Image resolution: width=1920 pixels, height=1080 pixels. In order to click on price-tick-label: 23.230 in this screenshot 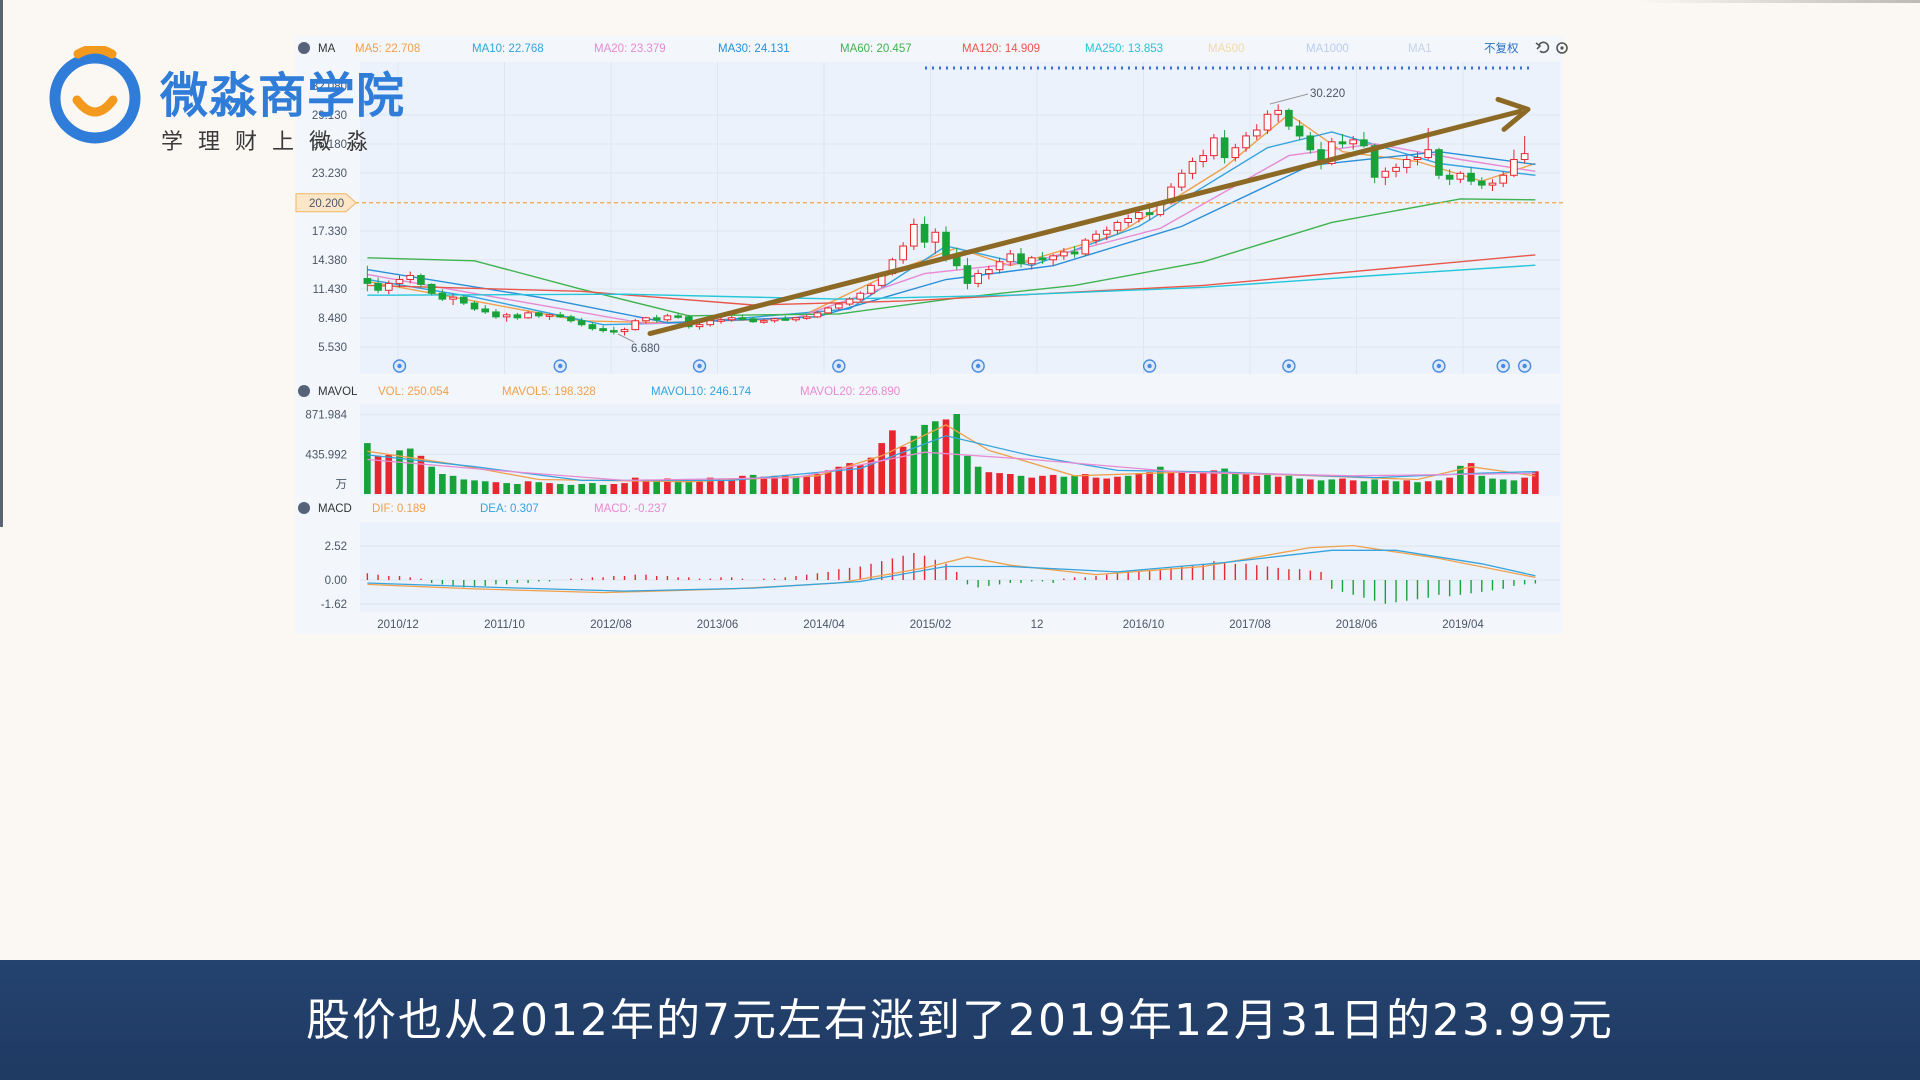, I will do `click(329, 174)`.